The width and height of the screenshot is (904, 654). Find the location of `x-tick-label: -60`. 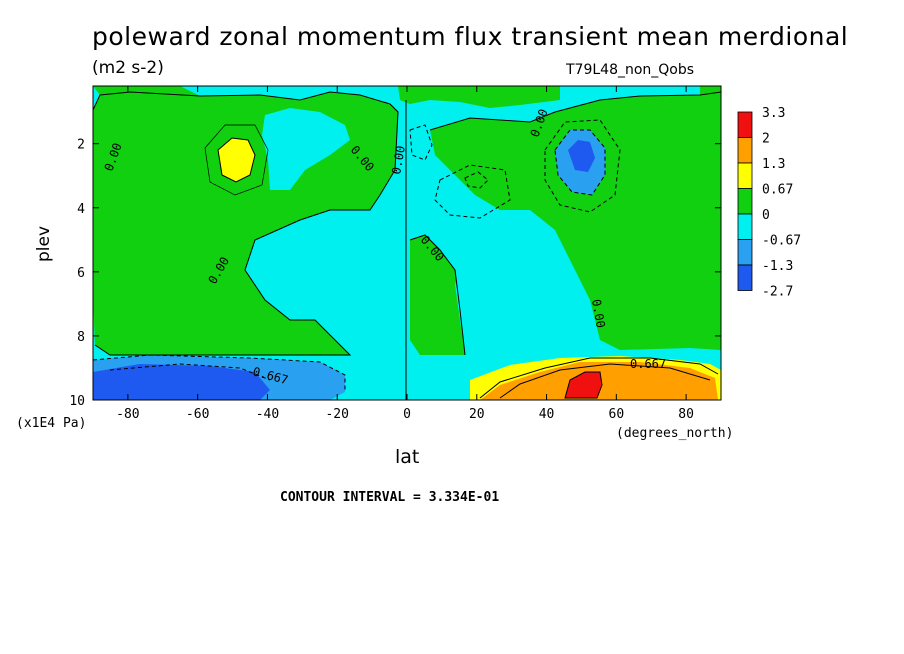

x-tick-label: -60 is located at coordinates (197, 414).